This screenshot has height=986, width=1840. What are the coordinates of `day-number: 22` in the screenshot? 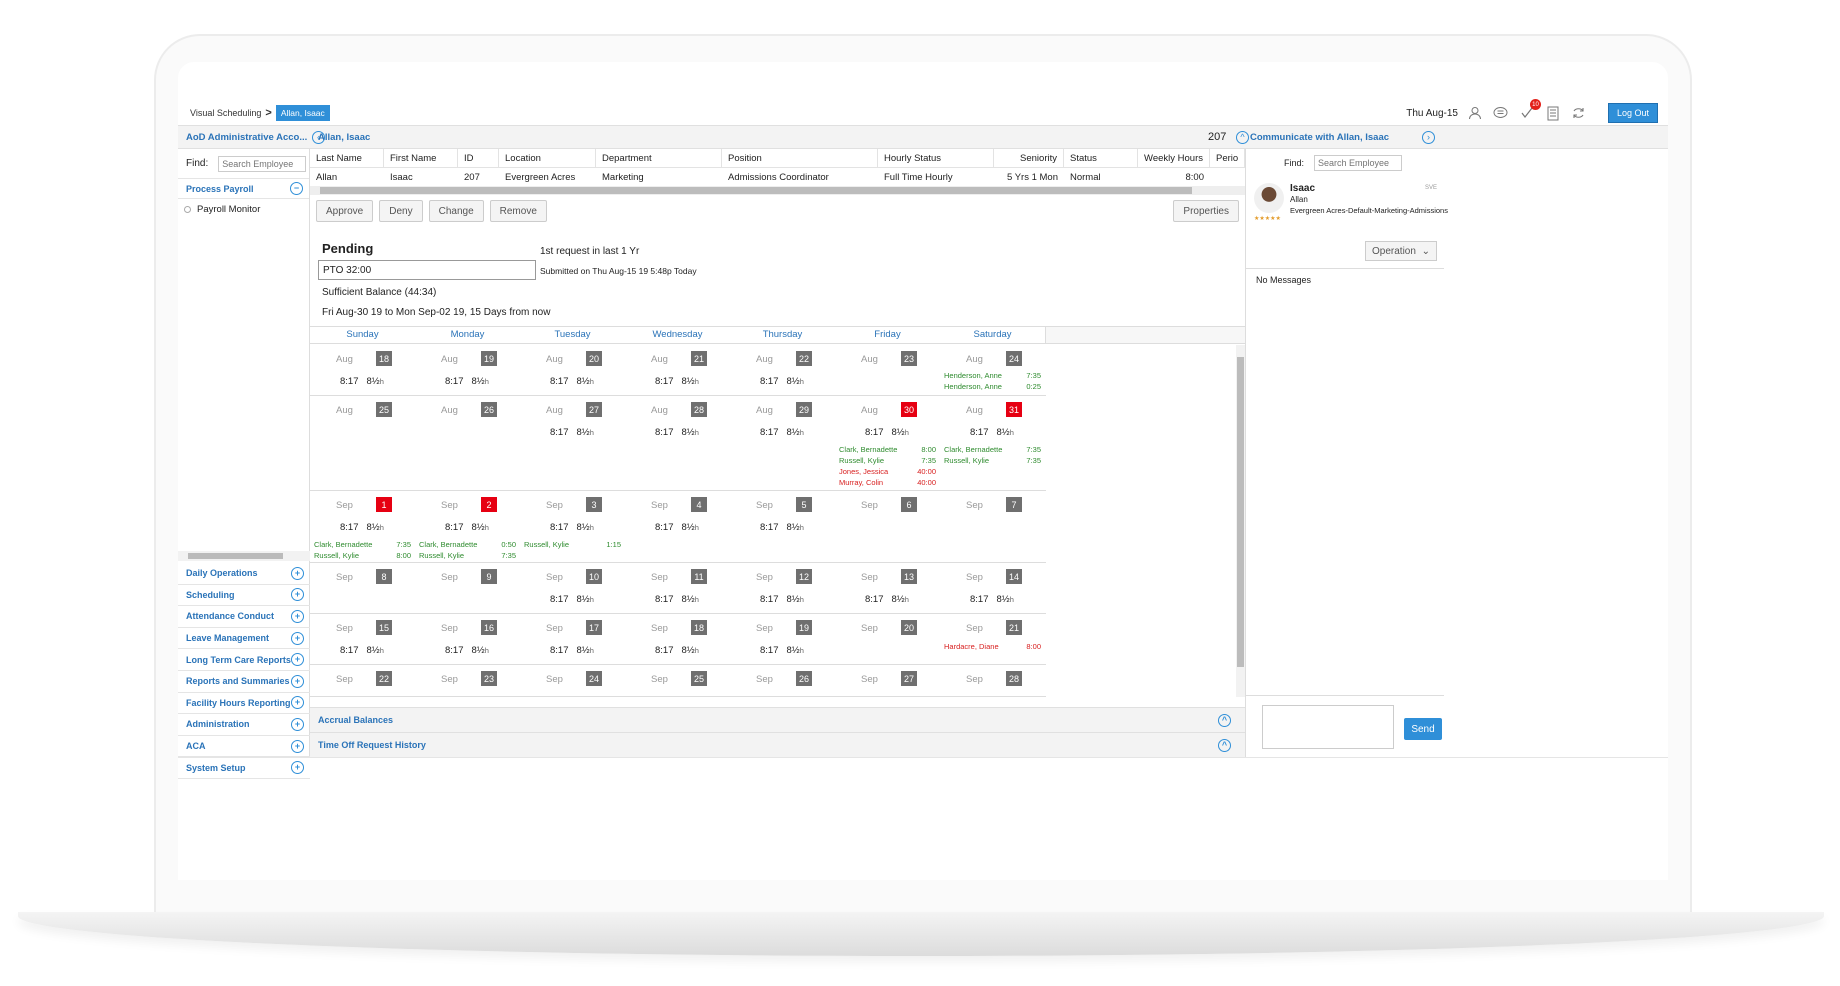 It's located at (804, 358).